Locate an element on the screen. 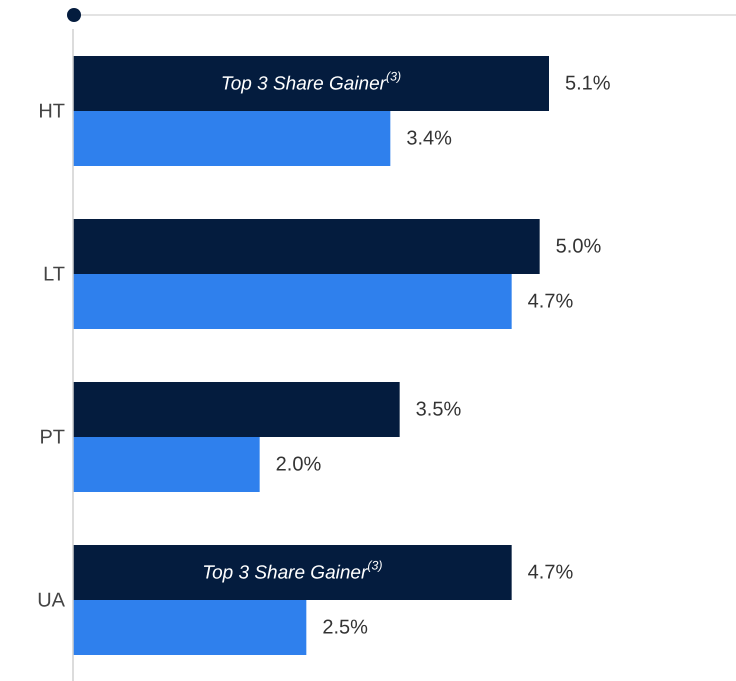 The image size is (736, 681). data-label: 2.5% is located at coordinates (345, 627).